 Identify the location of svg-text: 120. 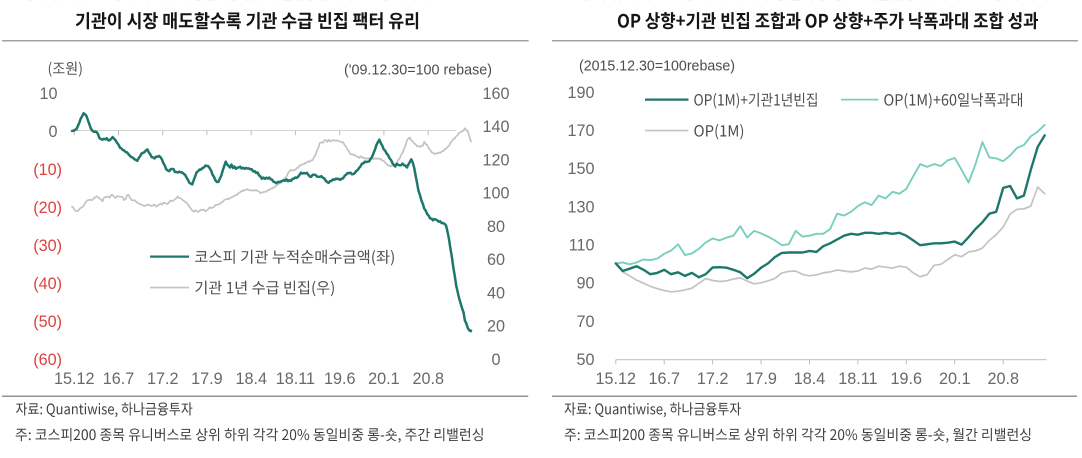
(495, 160).